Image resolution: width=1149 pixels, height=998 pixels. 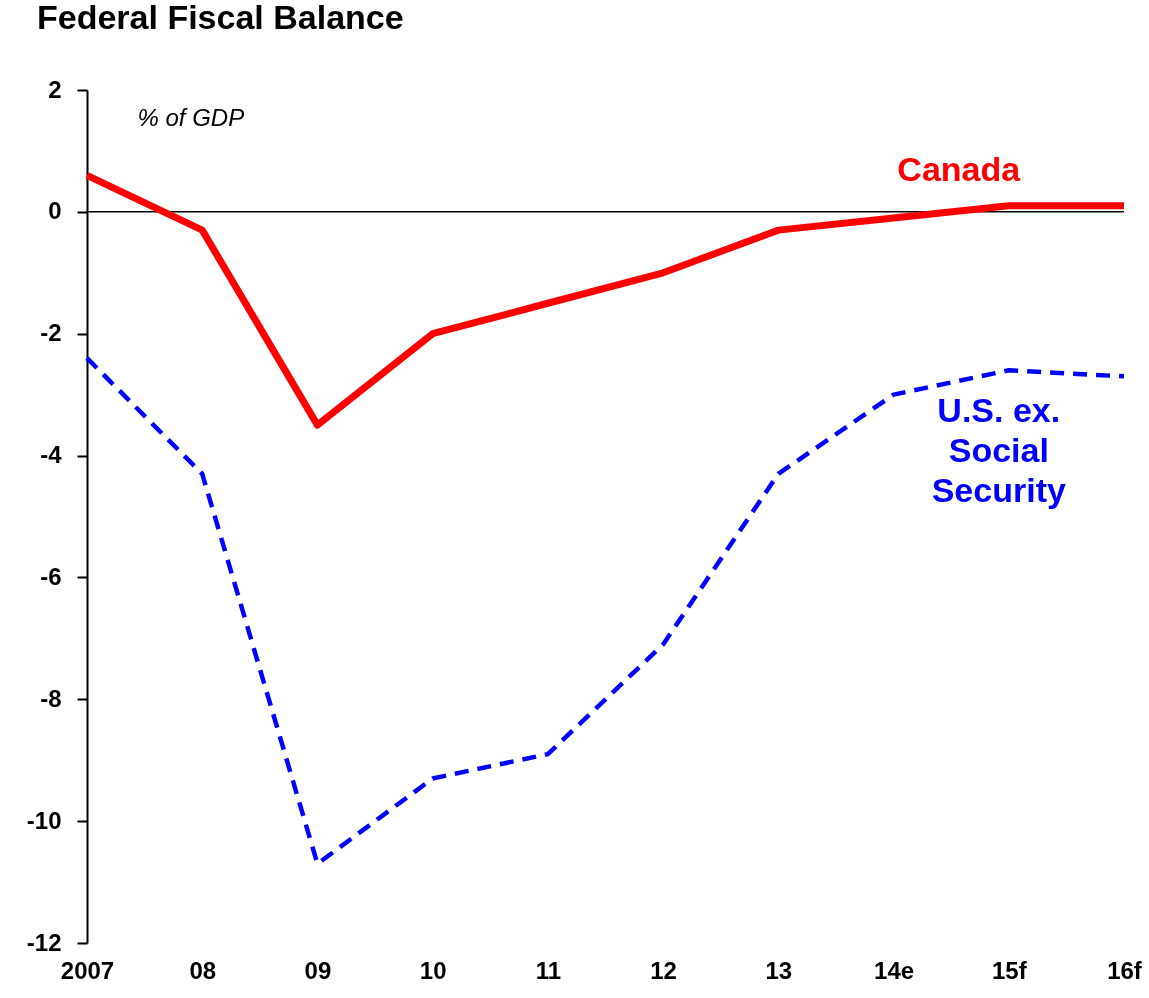 What do you see at coordinates (548, 970) in the screenshot?
I see `x-tick-label: 11` at bounding box center [548, 970].